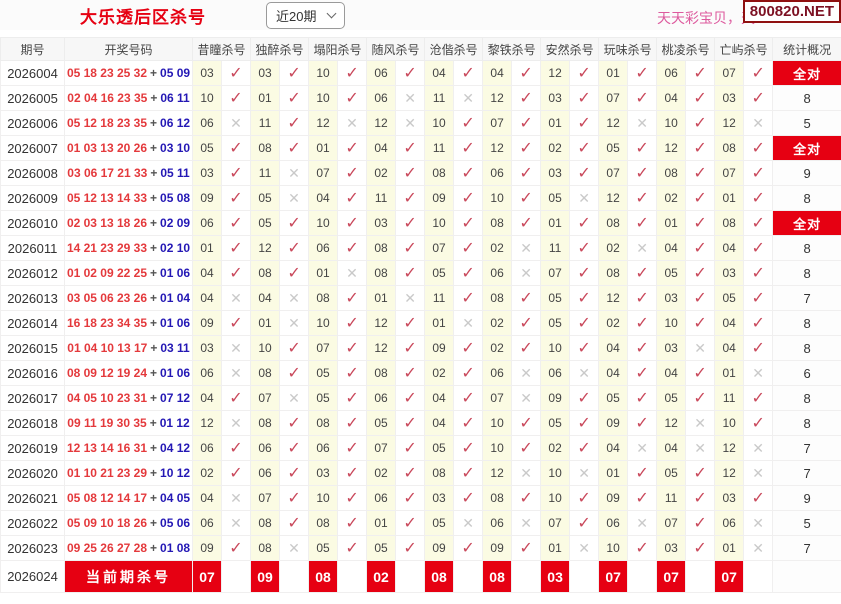 The height and width of the screenshot is (604, 841). Describe the element at coordinates (512, 49) in the screenshot. I see `column-header: 黎铁杀号` at that location.